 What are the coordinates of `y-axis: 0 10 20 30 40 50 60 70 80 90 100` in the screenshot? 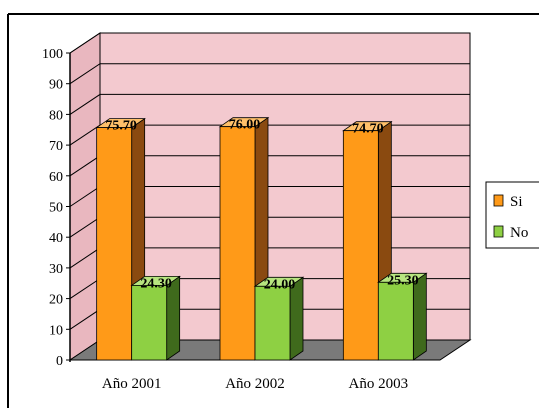 It's located at (56, 208).